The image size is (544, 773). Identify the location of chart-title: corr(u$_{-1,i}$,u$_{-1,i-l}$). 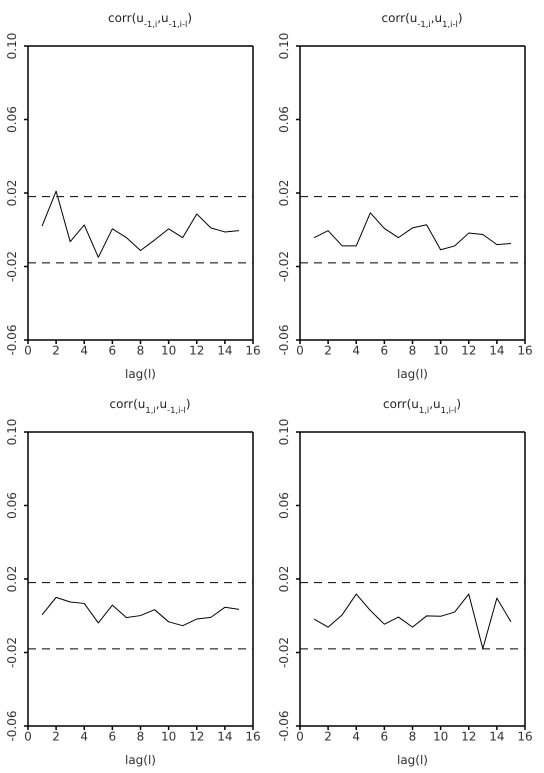
(150, 20).